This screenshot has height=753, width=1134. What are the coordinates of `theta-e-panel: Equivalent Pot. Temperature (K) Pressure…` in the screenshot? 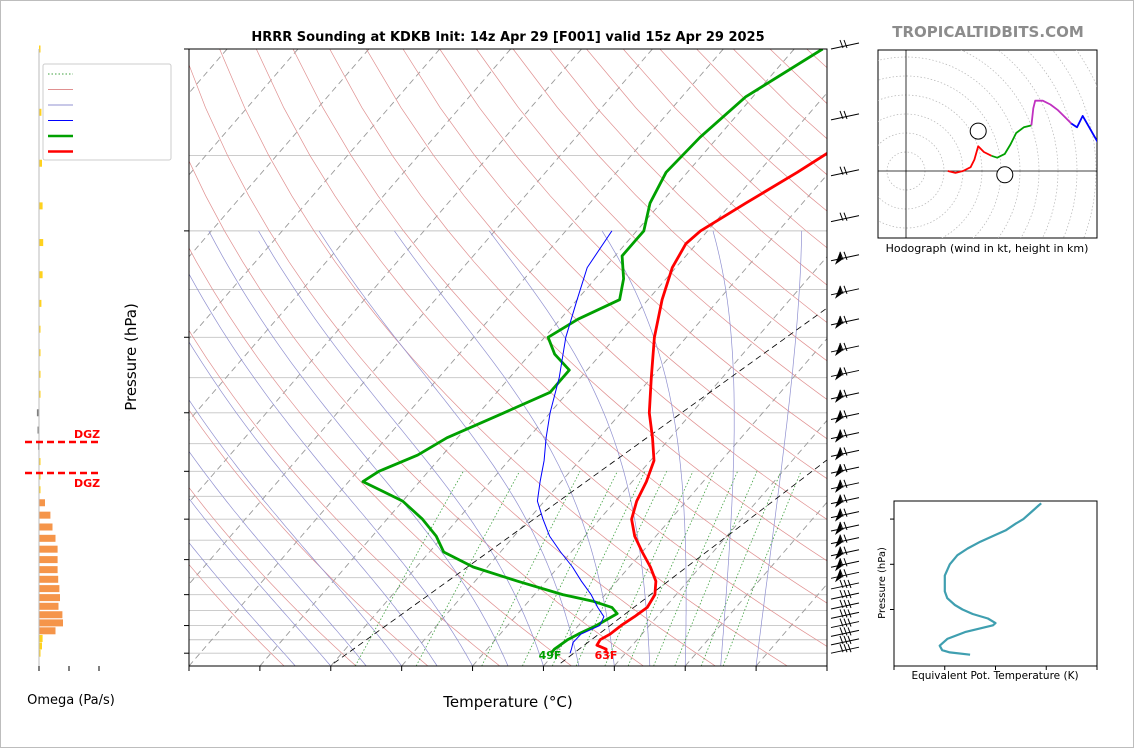 It's located at (987, 591).